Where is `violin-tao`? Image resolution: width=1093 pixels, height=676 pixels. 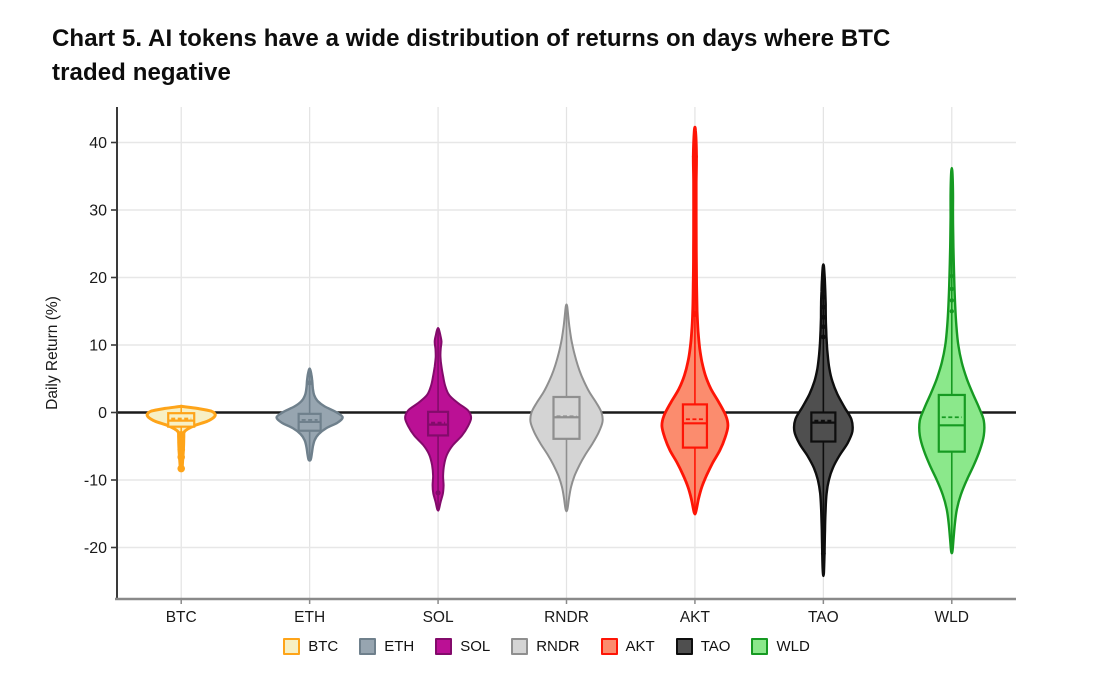
violin-tao is located at coordinates (823, 420).